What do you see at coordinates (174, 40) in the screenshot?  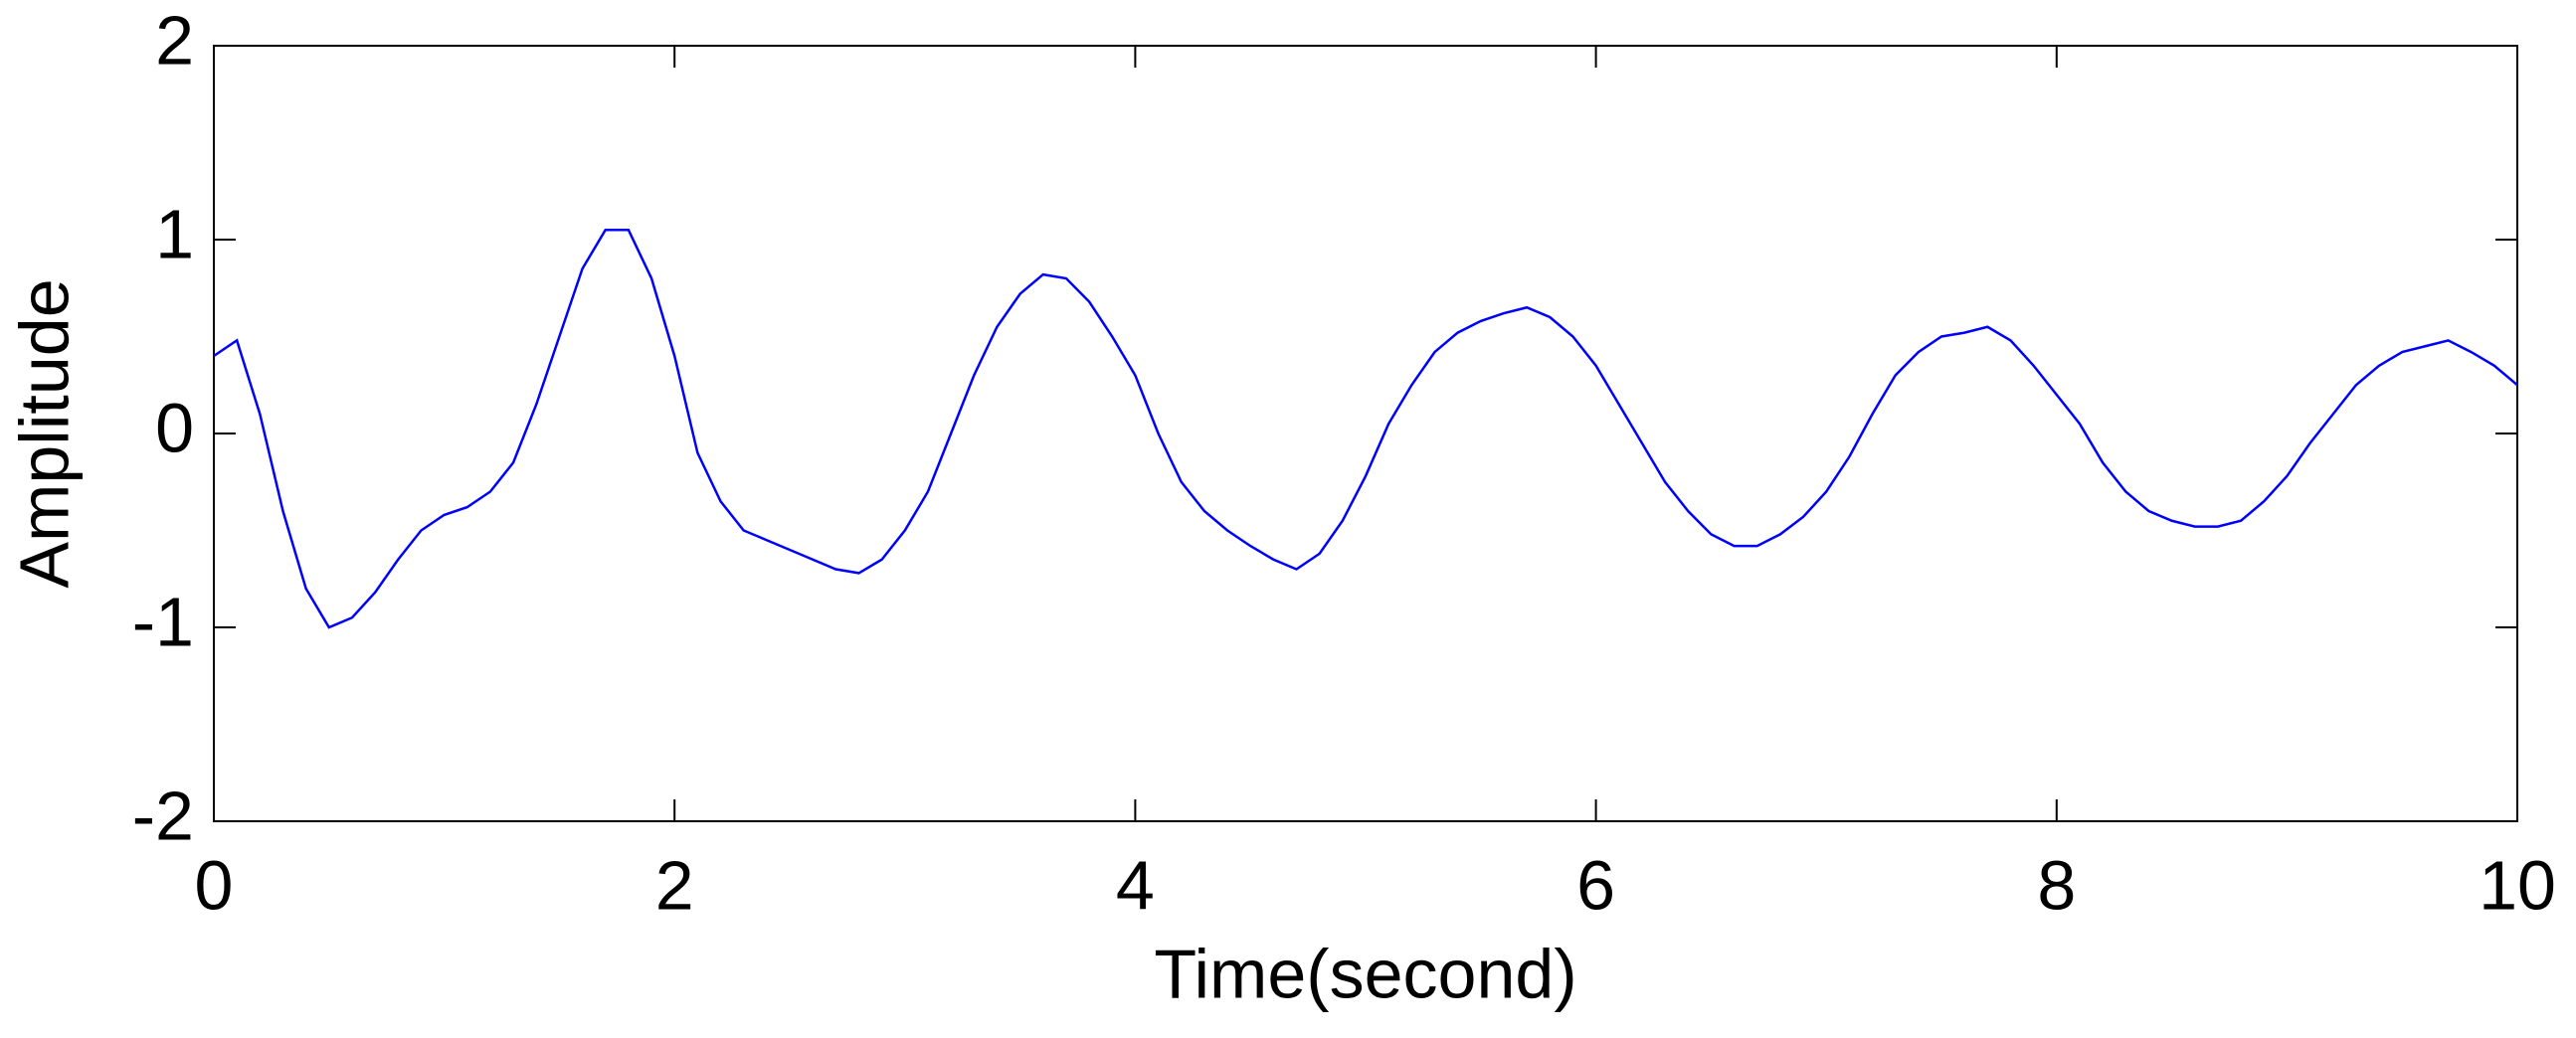 I see `y-tick-label: 2` at bounding box center [174, 40].